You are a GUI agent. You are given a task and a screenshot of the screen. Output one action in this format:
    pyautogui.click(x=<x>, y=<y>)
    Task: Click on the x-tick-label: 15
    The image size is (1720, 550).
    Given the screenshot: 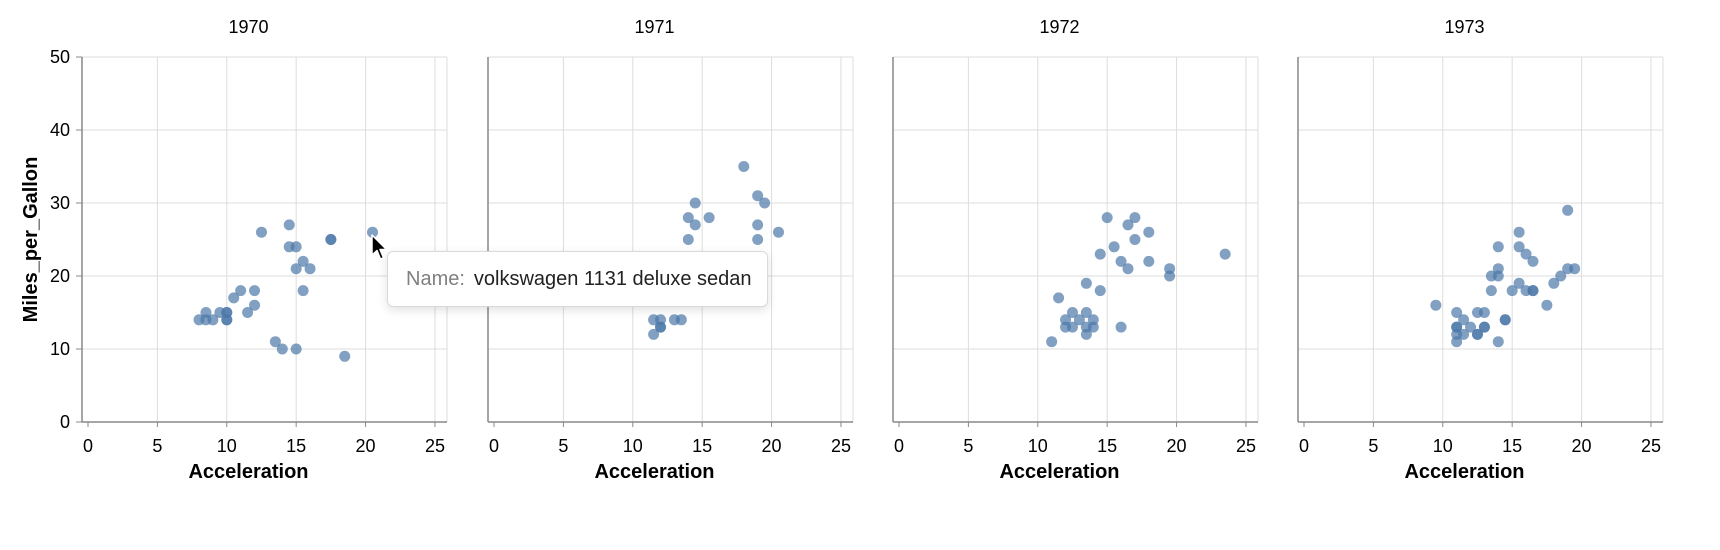 What is the action you would take?
    pyautogui.click(x=702, y=446)
    